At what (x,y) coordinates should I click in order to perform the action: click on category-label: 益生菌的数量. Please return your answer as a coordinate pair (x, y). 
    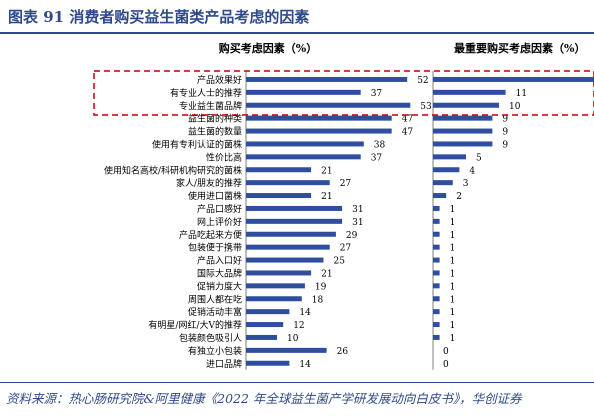
    Looking at the image, I should click on (215, 132).